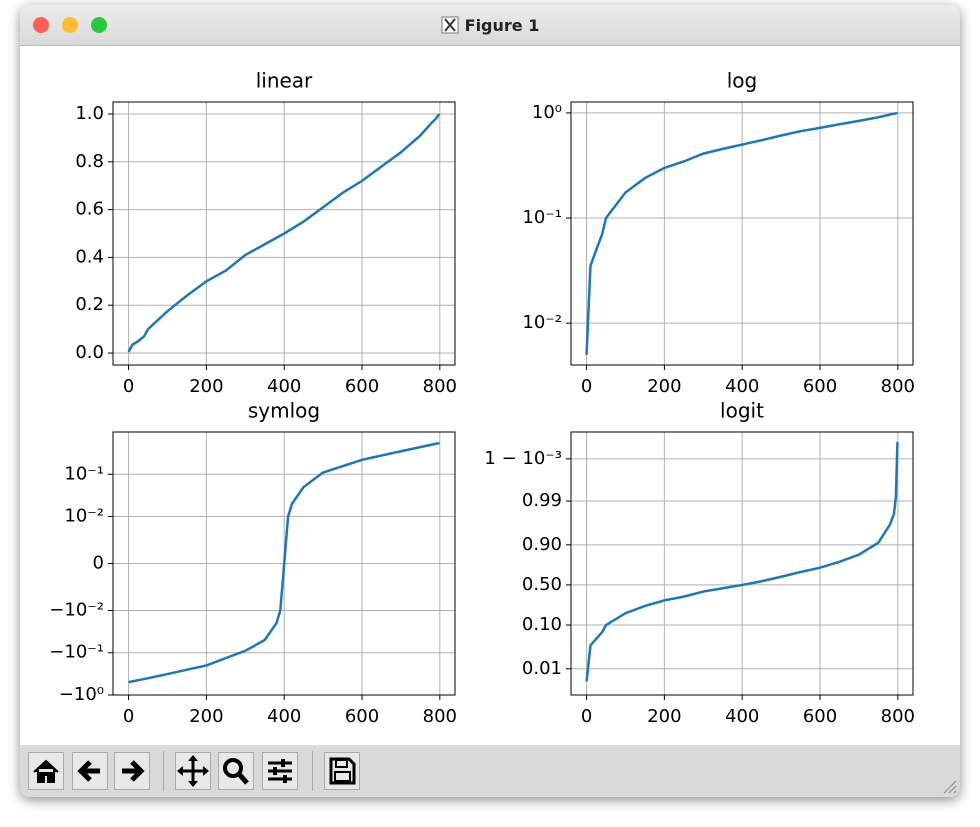 The image size is (980, 827). What do you see at coordinates (132, 771) in the screenshot?
I see `forward-button` at bounding box center [132, 771].